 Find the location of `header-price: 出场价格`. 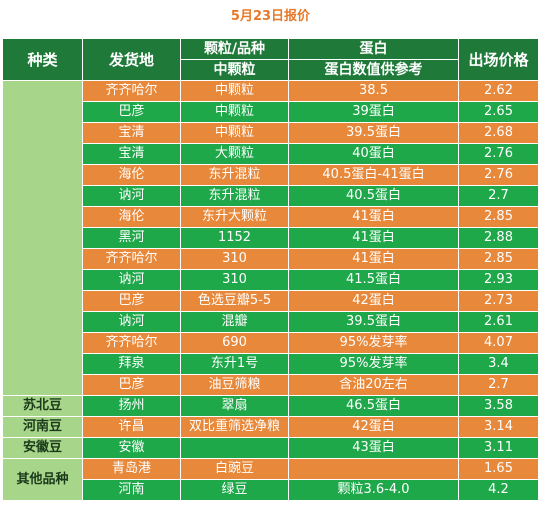

header-price: 出场价格 is located at coordinates (498, 59).